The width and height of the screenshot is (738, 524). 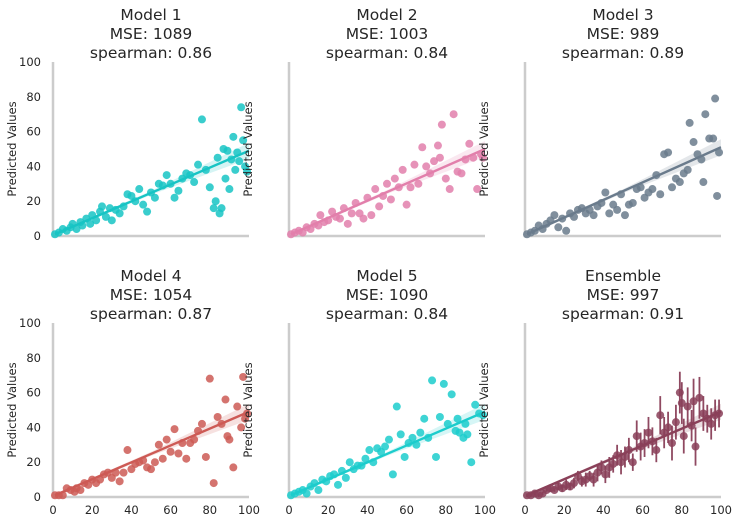 What do you see at coordinates (37, 236) in the screenshot?
I see `y-tick-label: 0` at bounding box center [37, 236].